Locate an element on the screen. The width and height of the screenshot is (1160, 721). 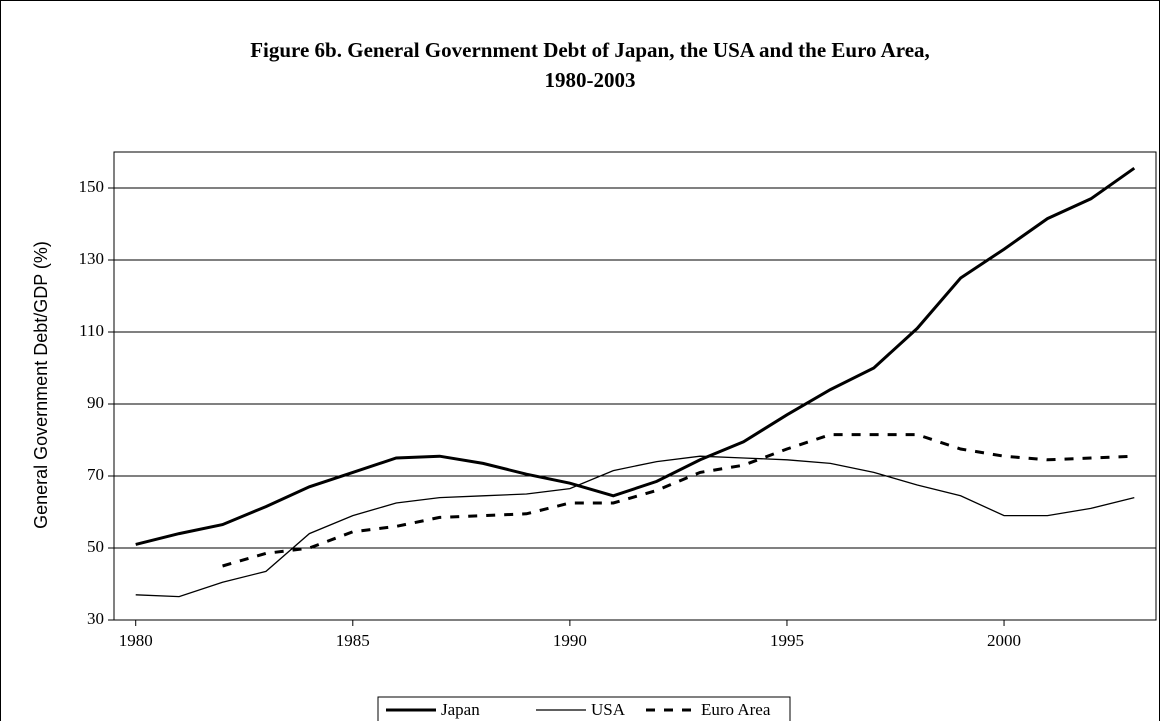
x-tick-label: 1995 is located at coordinates (787, 640).